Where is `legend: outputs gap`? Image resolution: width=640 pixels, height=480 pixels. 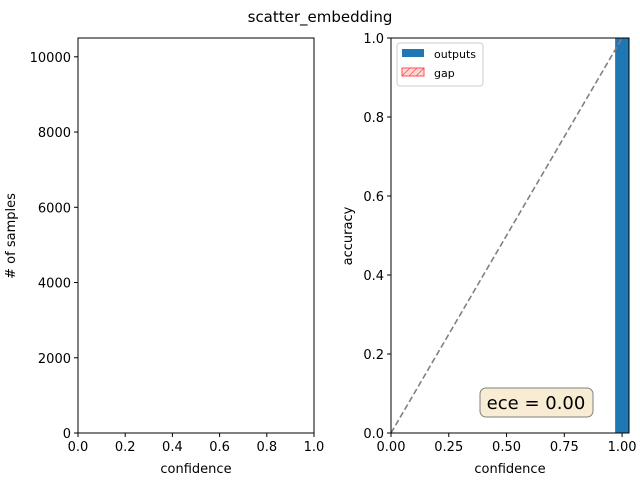 legend: outputs gap is located at coordinates (440, 64).